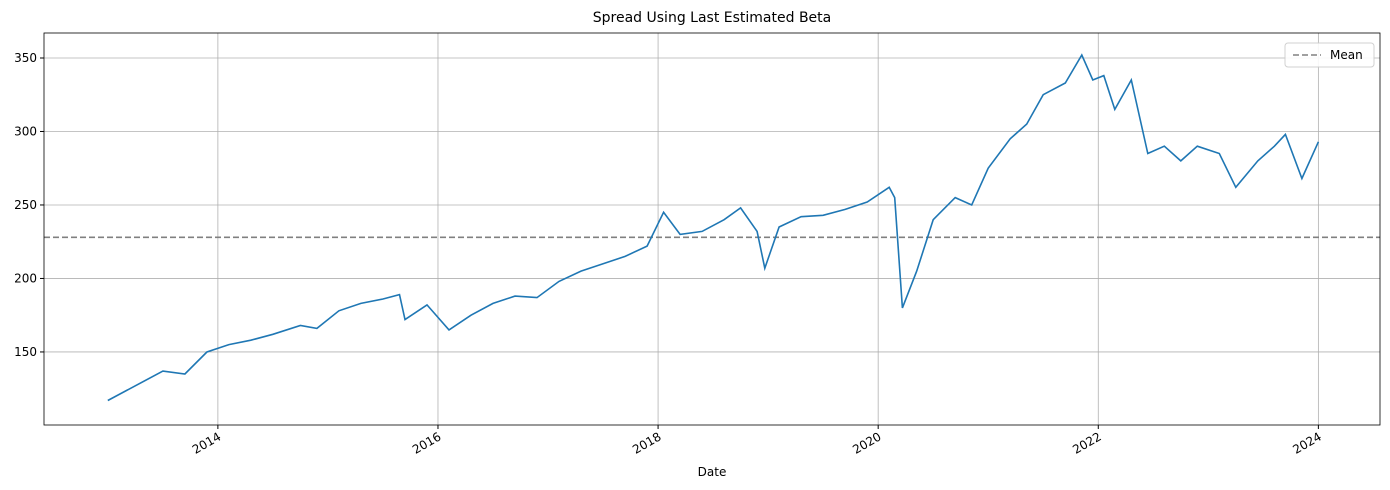 This screenshot has height=490, width=1390. Describe the element at coordinates (1346, 55) in the screenshot. I see `legend-label: Mean` at that location.